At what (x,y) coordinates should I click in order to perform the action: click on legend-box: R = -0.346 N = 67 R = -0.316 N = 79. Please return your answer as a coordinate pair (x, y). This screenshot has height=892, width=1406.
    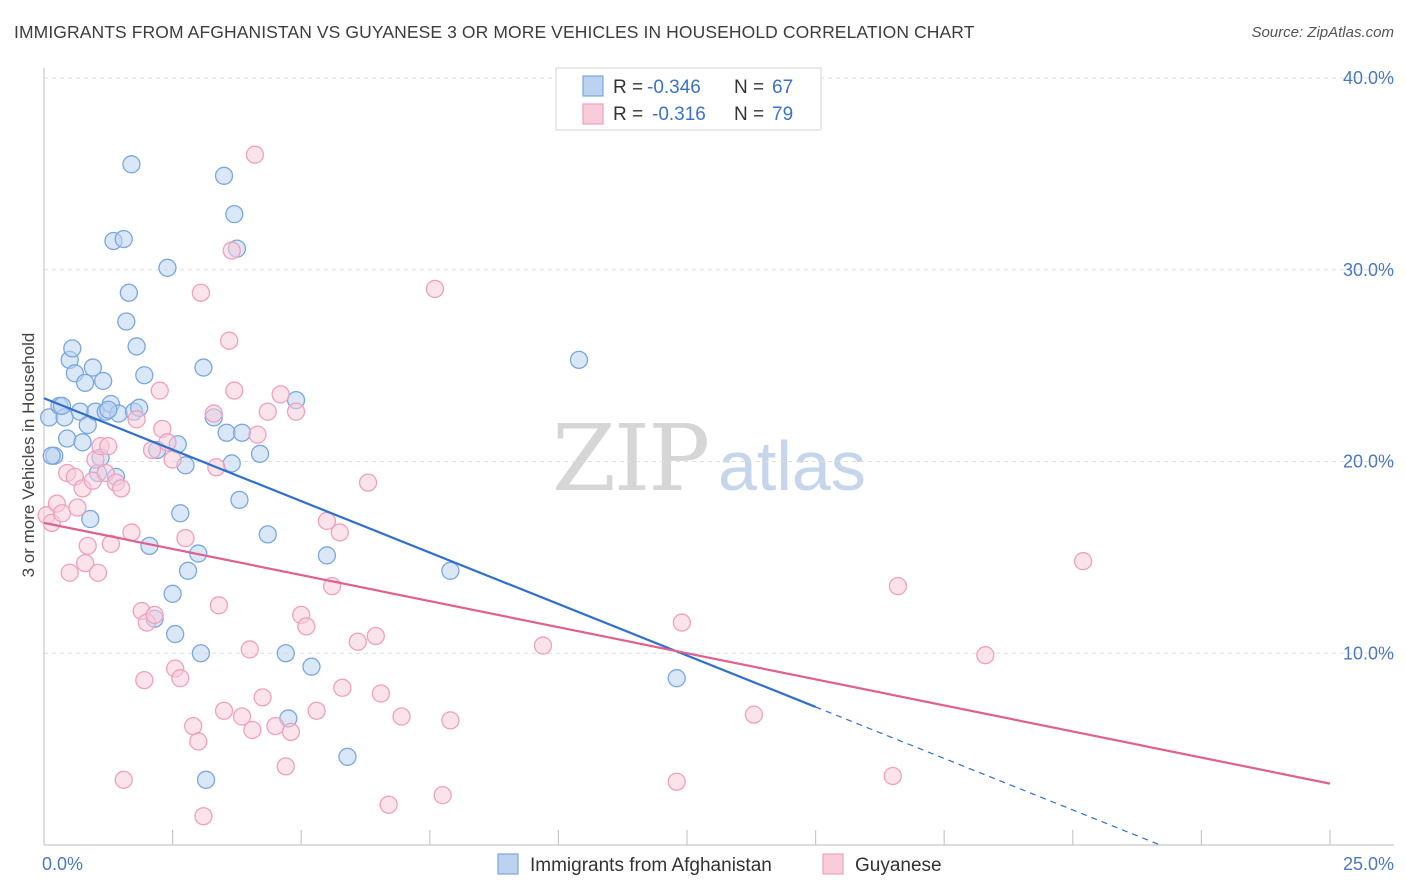
    Looking at the image, I should click on (688, 99).